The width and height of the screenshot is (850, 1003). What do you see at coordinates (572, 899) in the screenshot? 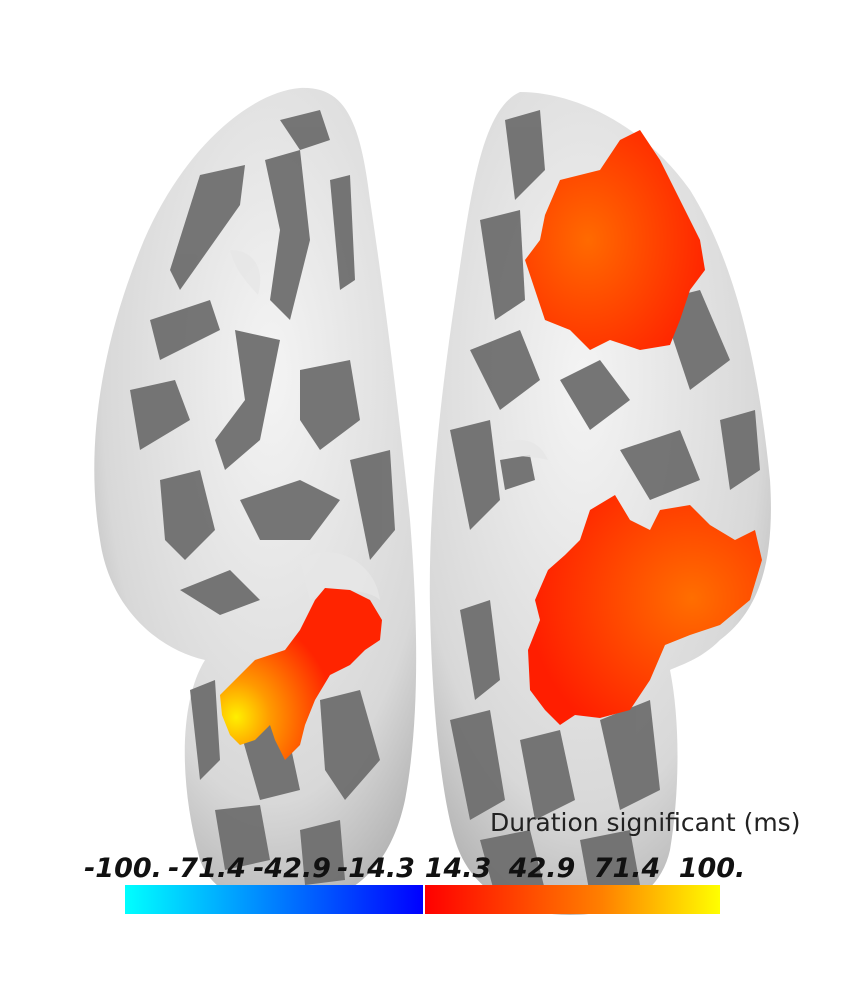
I see `colorbar-positive` at bounding box center [572, 899].